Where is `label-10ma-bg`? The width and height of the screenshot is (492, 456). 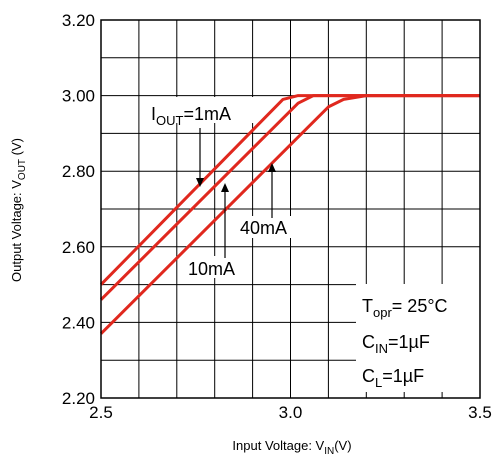
label-10ma-bg is located at coordinates (217, 267).